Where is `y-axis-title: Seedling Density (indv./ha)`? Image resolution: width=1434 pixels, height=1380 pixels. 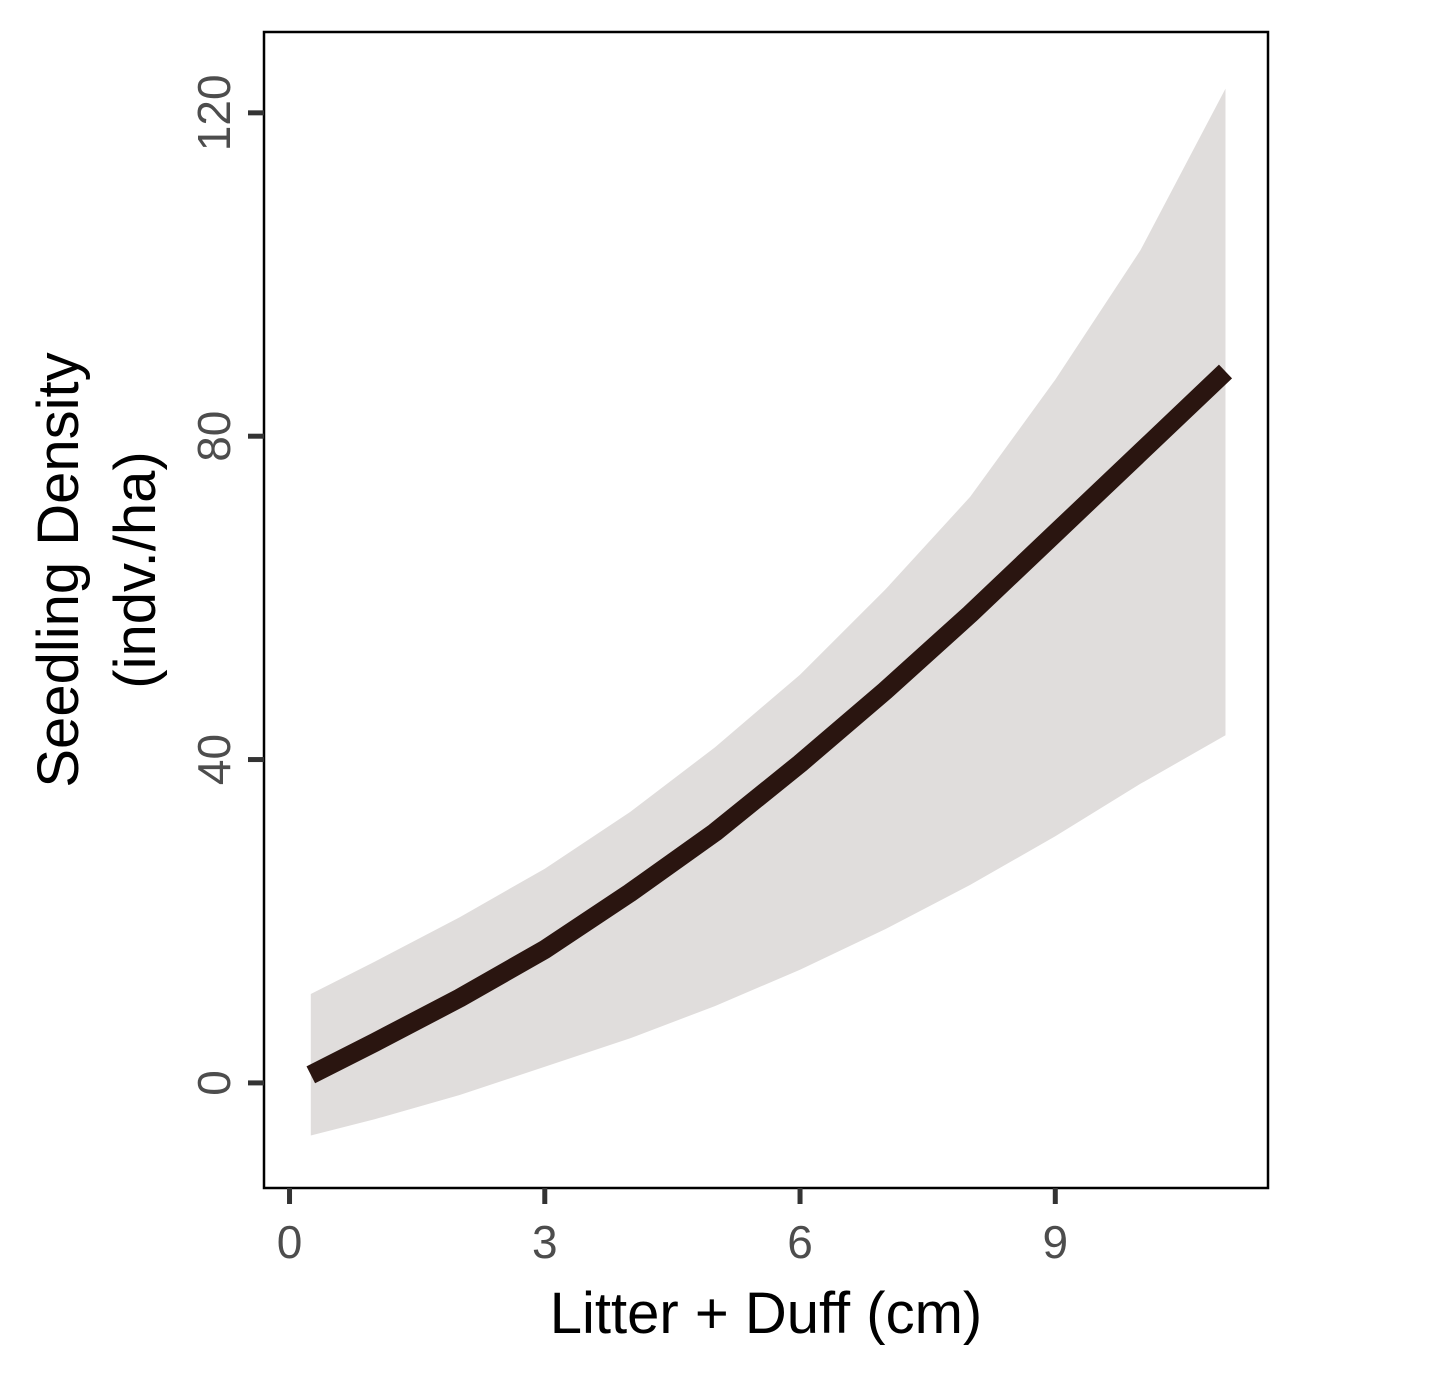 y-axis-title: Seedling Density (indv./ha) is located at coordinates (97, 569).